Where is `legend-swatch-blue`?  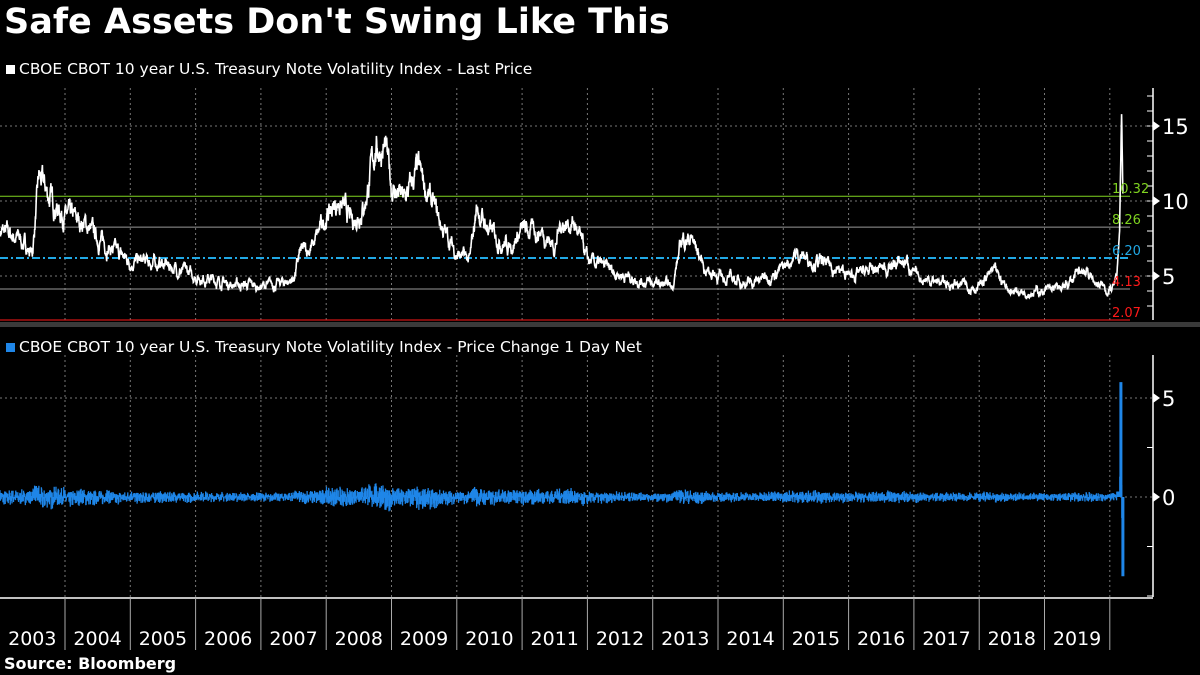
legend-swatch-blue is located at coordinates (10, 347).